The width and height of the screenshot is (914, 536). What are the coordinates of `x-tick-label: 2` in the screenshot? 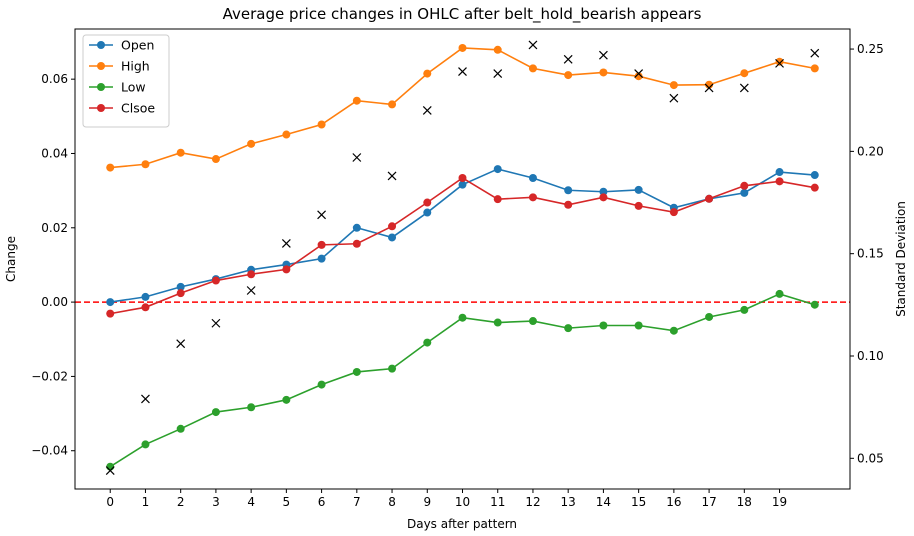 It's located at (181, 502).